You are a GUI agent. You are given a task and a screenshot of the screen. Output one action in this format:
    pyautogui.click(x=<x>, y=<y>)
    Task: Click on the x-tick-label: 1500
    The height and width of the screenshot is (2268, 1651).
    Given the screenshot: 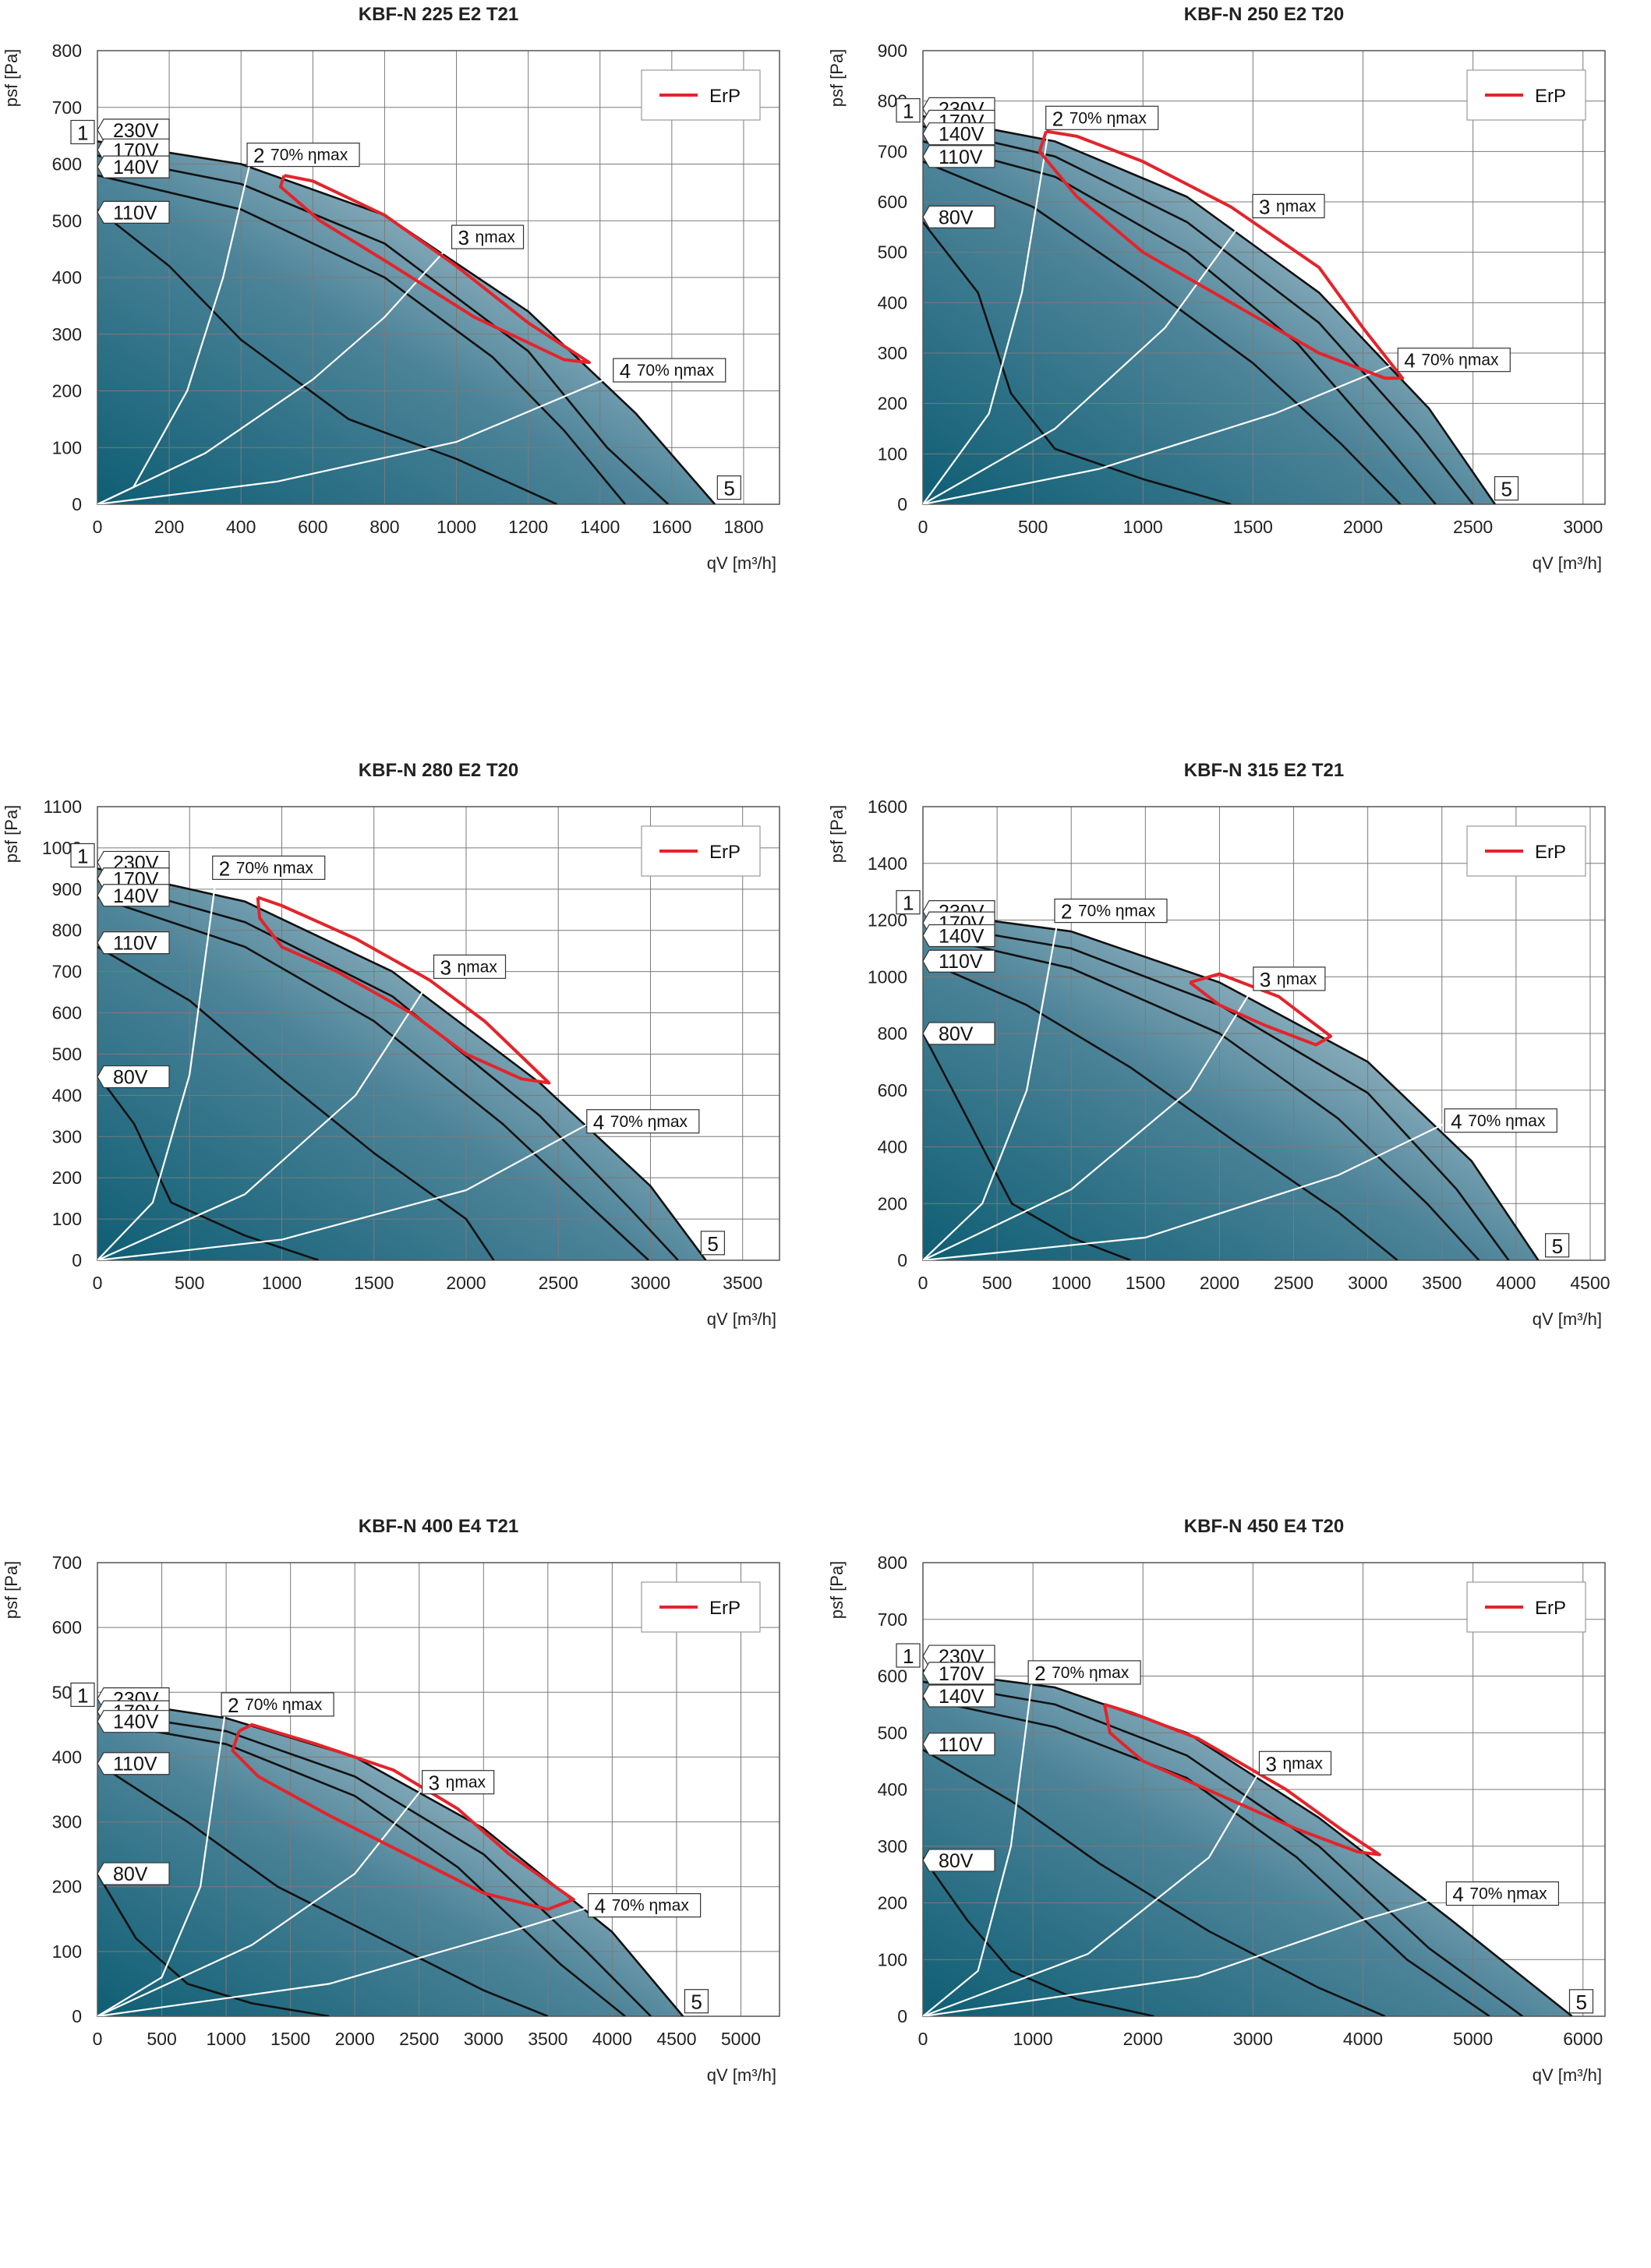 What is the action you would take?
    pyautogui.click(x=1145, y=1283)
    